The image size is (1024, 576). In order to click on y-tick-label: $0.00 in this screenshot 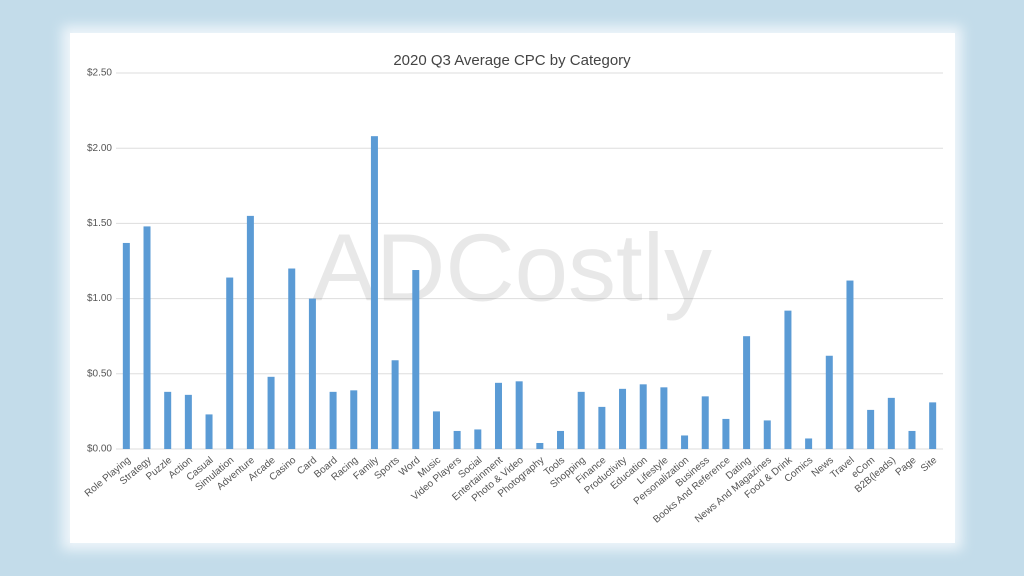, I will do `click(99, 449)`.